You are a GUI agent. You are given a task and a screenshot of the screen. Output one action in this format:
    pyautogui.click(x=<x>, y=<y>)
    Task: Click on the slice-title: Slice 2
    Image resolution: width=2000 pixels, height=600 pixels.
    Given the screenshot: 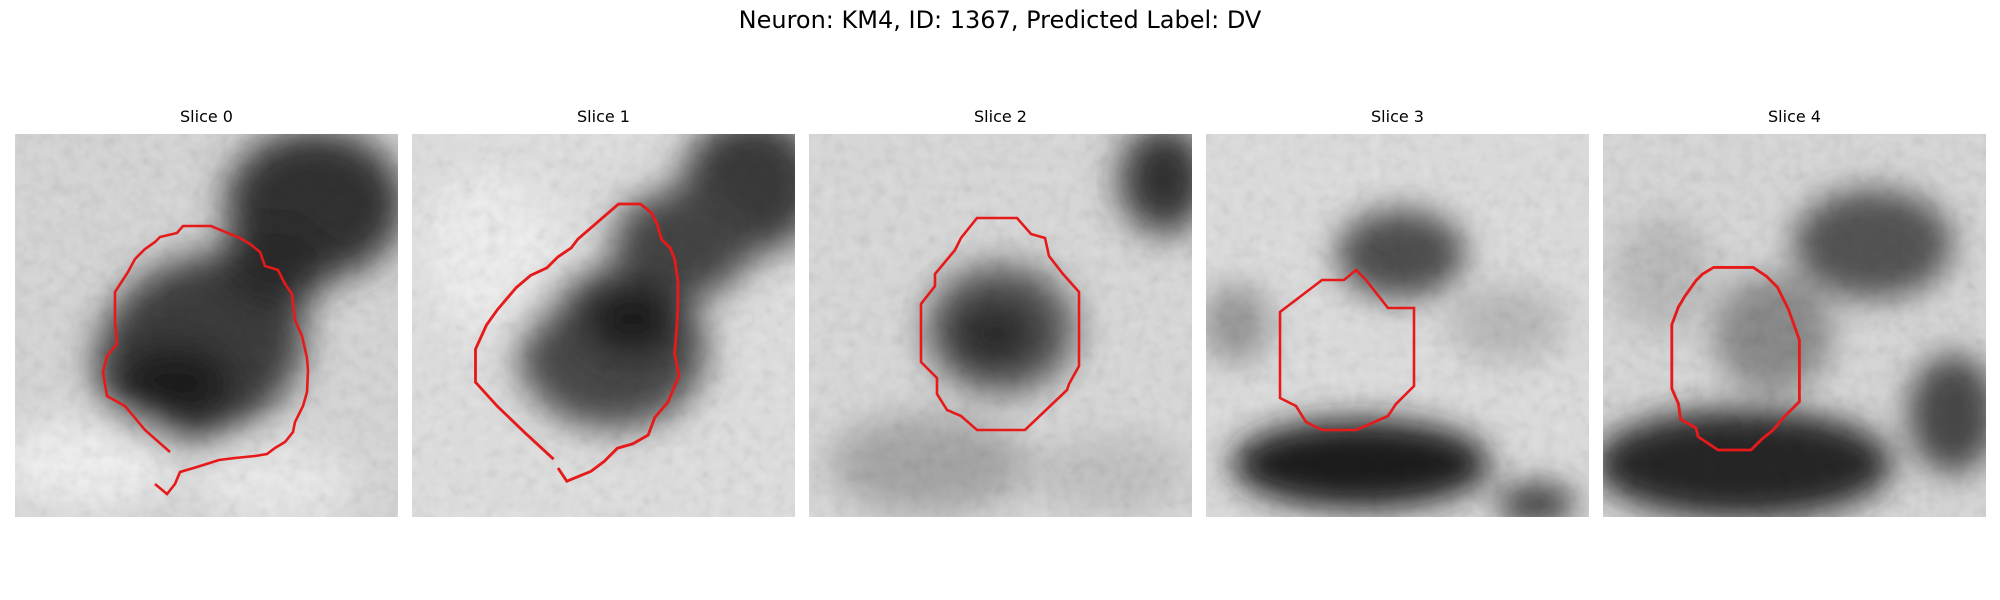 What is the action you would take?
    pyautogui.click(x=1000, y=116)
    